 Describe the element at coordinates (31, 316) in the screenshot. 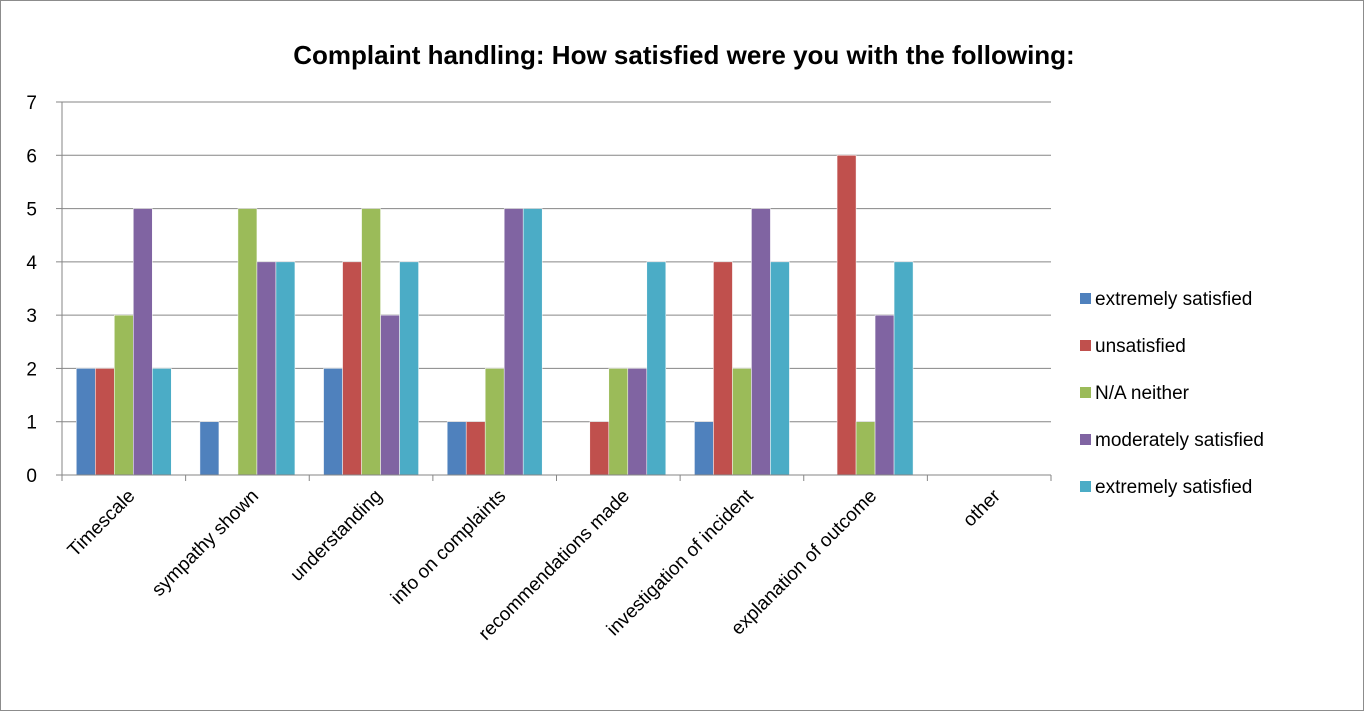

I see `y-tick-label: 3` at that location.